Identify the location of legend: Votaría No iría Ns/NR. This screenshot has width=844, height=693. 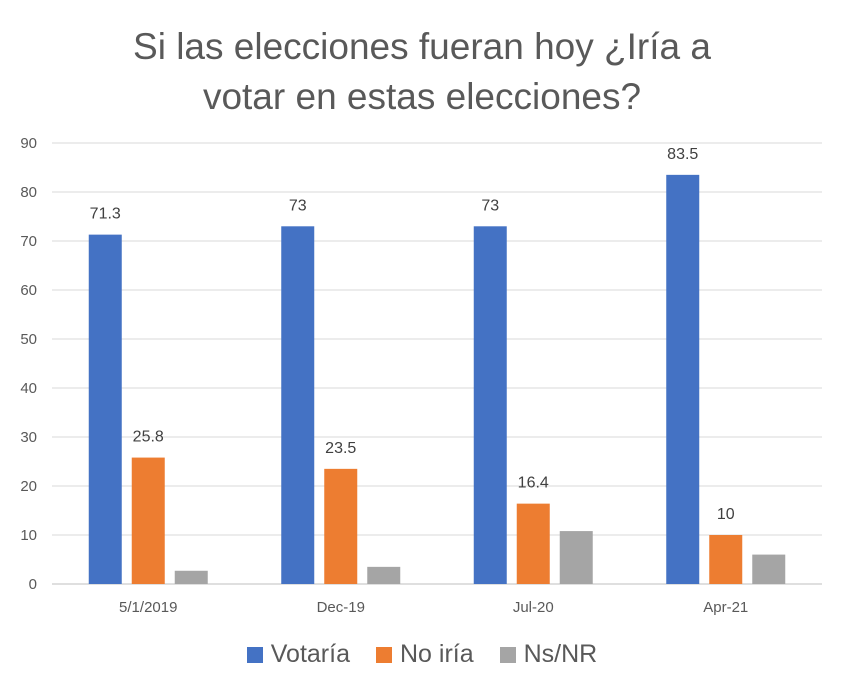
(422, 654).